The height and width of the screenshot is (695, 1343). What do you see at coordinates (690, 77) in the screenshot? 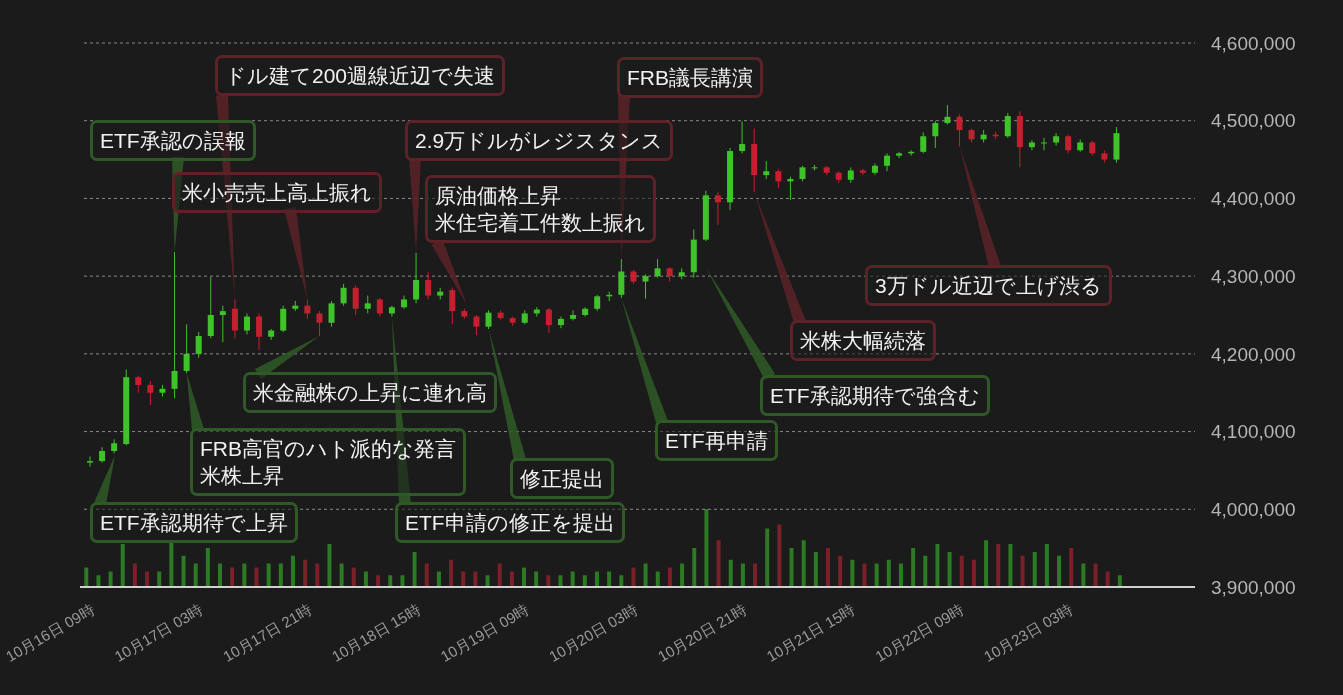
I see `annotation: FRB議長講演` at bounding box center [690, 77].